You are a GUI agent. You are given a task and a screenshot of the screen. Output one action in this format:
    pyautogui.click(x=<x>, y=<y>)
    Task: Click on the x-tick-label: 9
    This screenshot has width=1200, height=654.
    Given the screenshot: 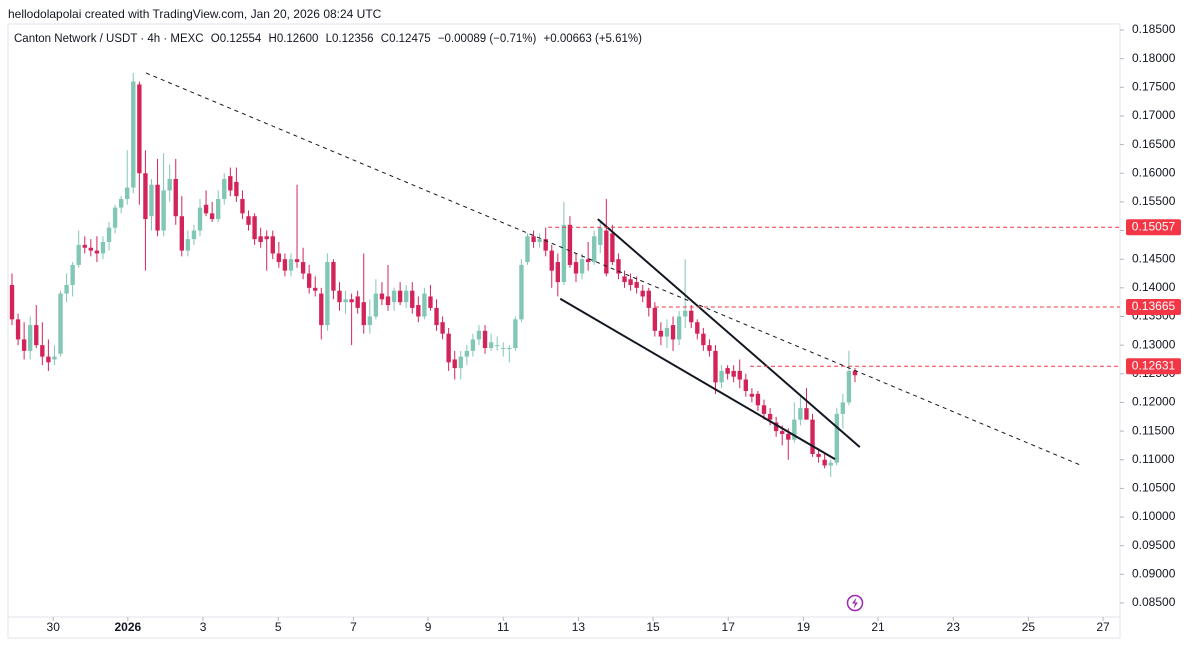 What is the action you would take?
    pyautogui.click(x=428, y=627)
    